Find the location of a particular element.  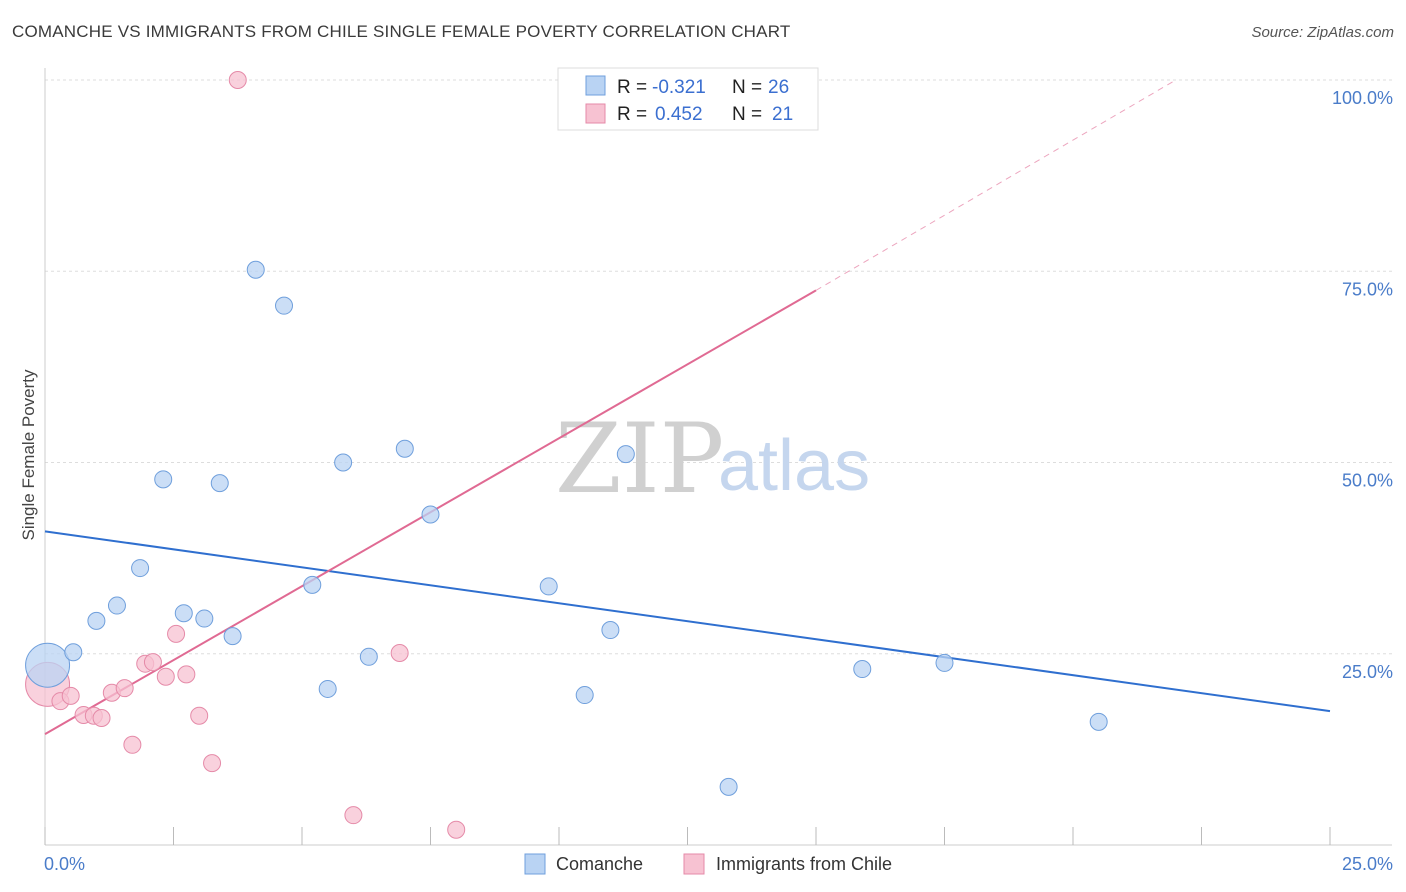

y-tick-label: 50.0% is located at coordinates (1367, 481).